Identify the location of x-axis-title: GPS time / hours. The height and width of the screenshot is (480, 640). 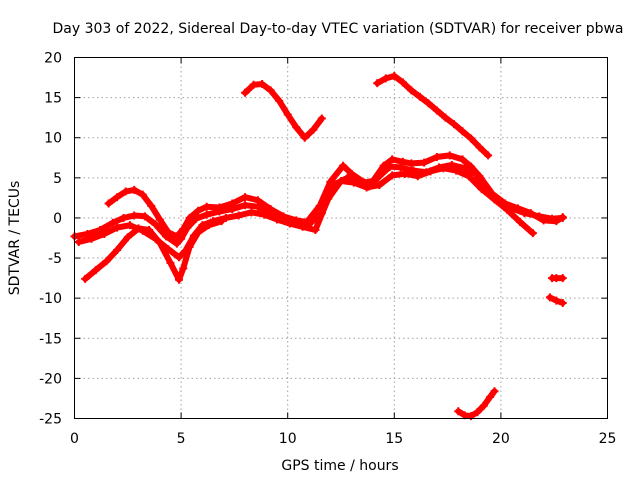
(339, 466).